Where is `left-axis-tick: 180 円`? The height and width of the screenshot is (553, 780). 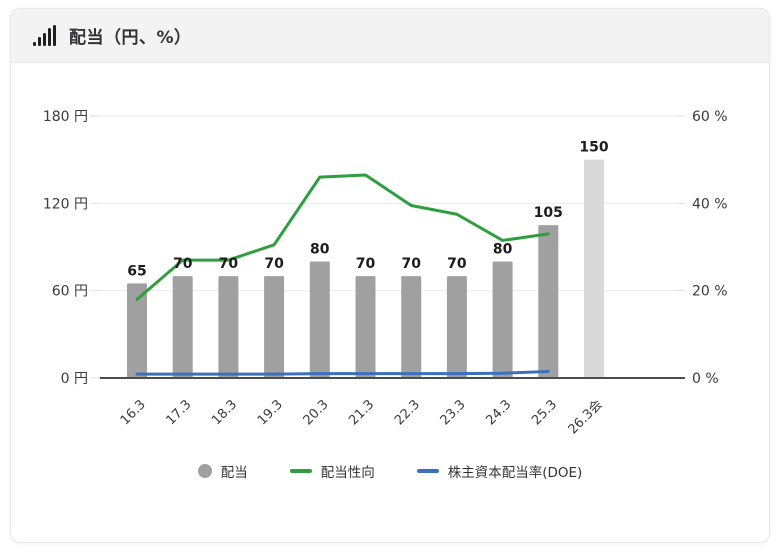 left-axis-tick: 180 円 is located at coordinates (65, 117).